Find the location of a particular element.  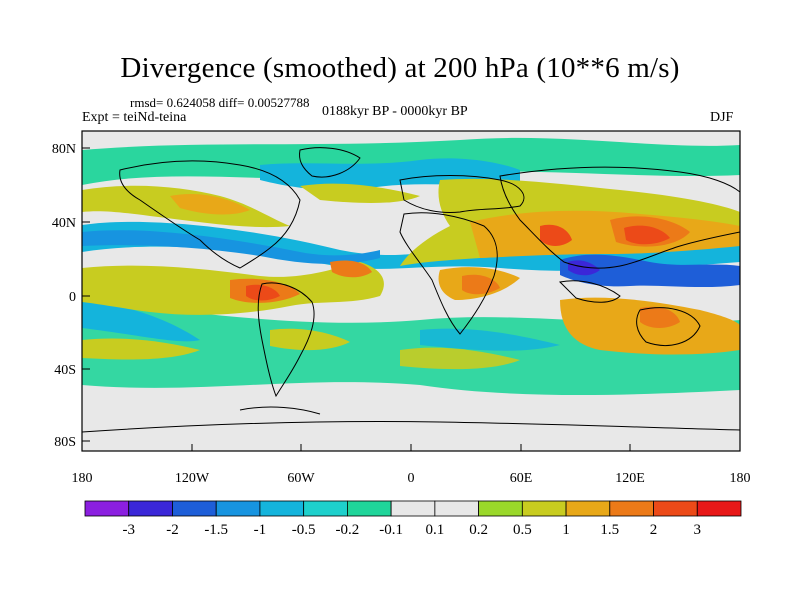

lat-label-40s: 40S is located at coordinates (65, 370).